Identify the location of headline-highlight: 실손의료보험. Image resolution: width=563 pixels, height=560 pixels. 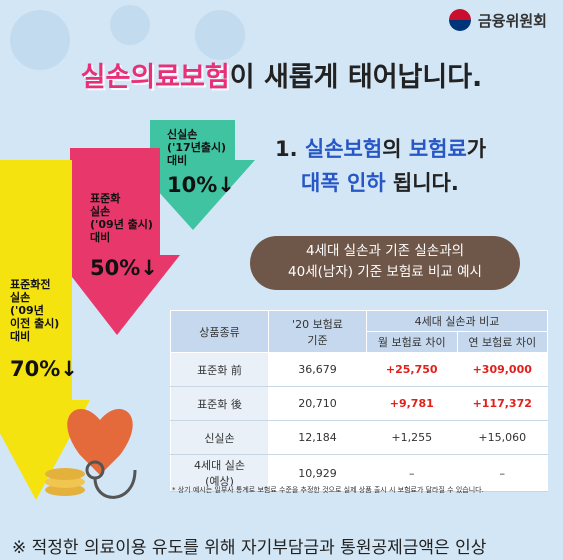
(155, 77).